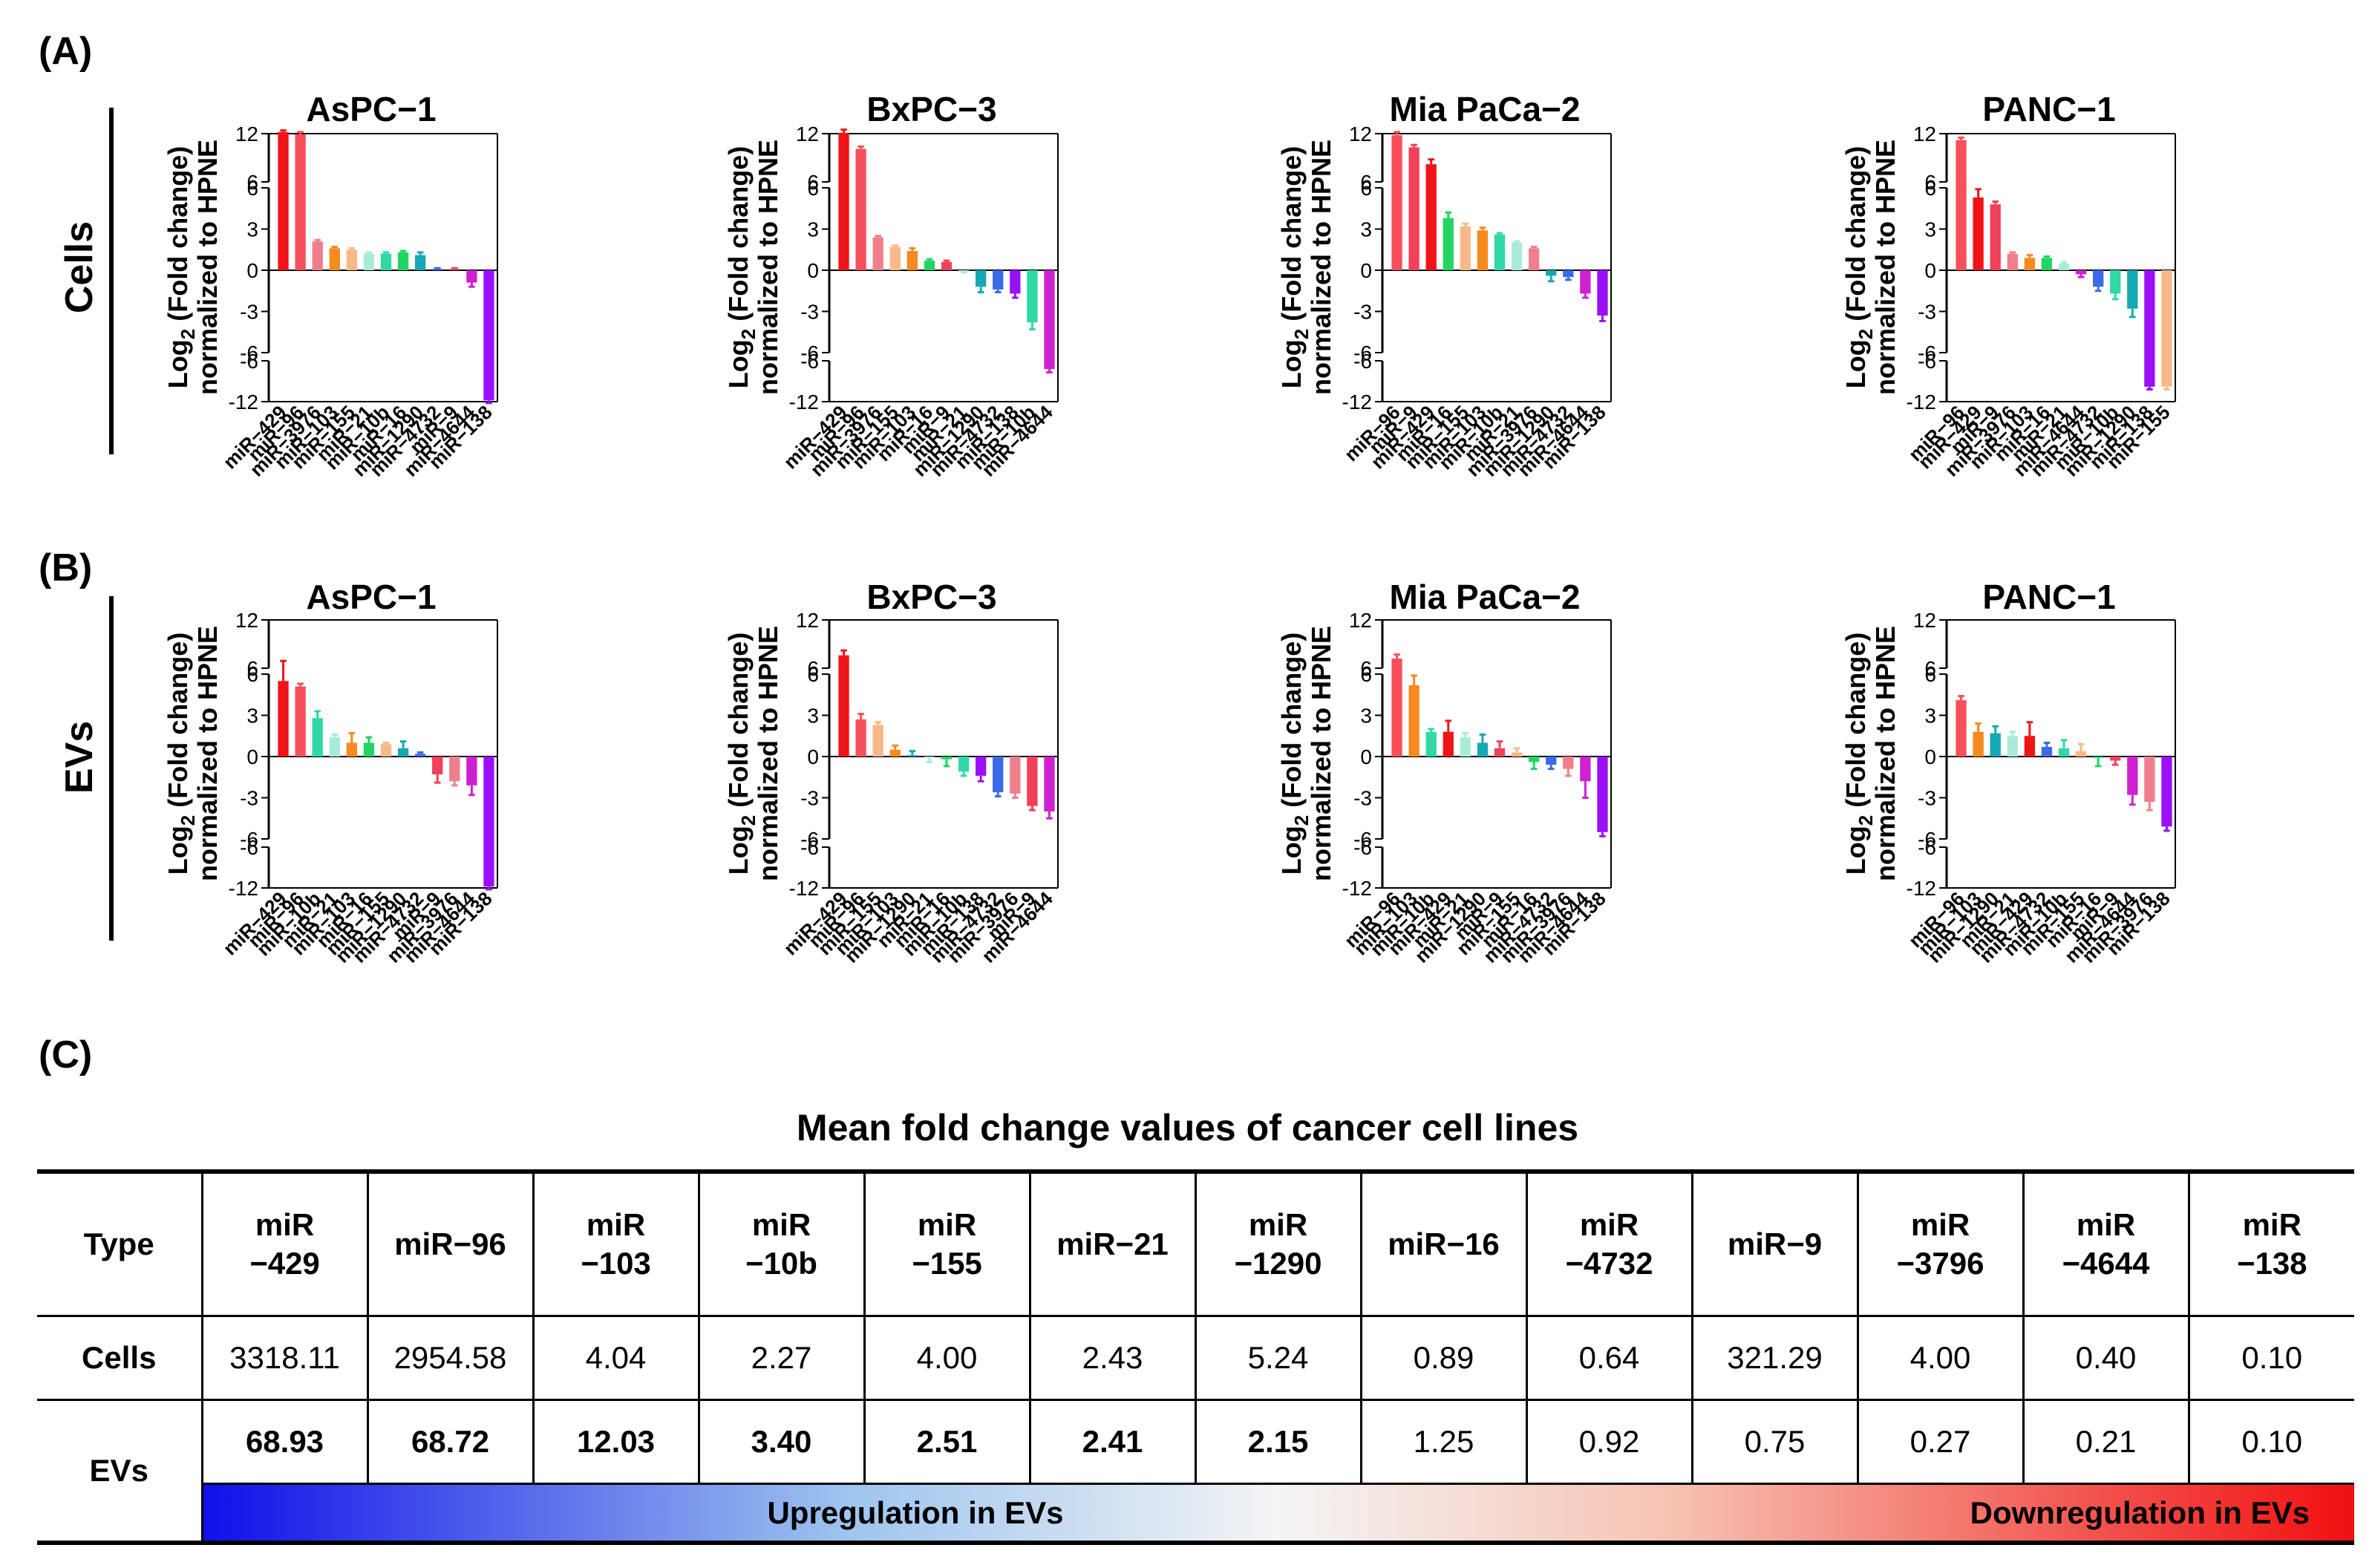 The height and width of the screenshot is (1568, 2375). I want to click on panel-label-b: (B), so click(65, 567).